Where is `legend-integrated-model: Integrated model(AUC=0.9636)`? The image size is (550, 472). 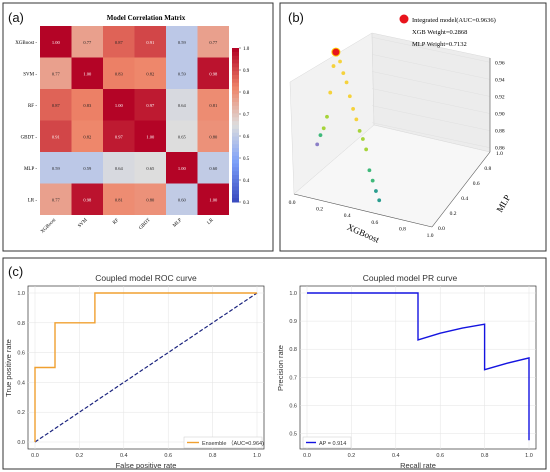
legend-integrated-model: Integrated model(AUC=0.9636) is located at coordinates (454, 20).